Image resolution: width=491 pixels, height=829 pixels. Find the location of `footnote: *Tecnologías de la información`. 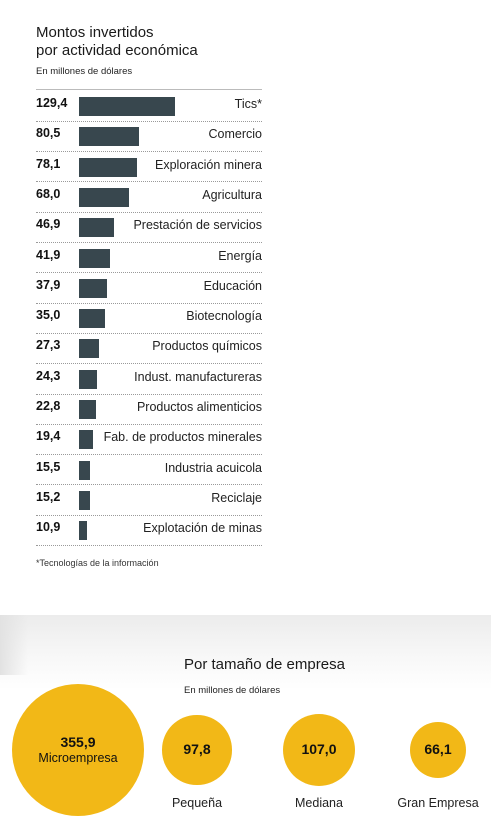

footnote: *Tecnologías de la información is located at coordinates (97, 563).